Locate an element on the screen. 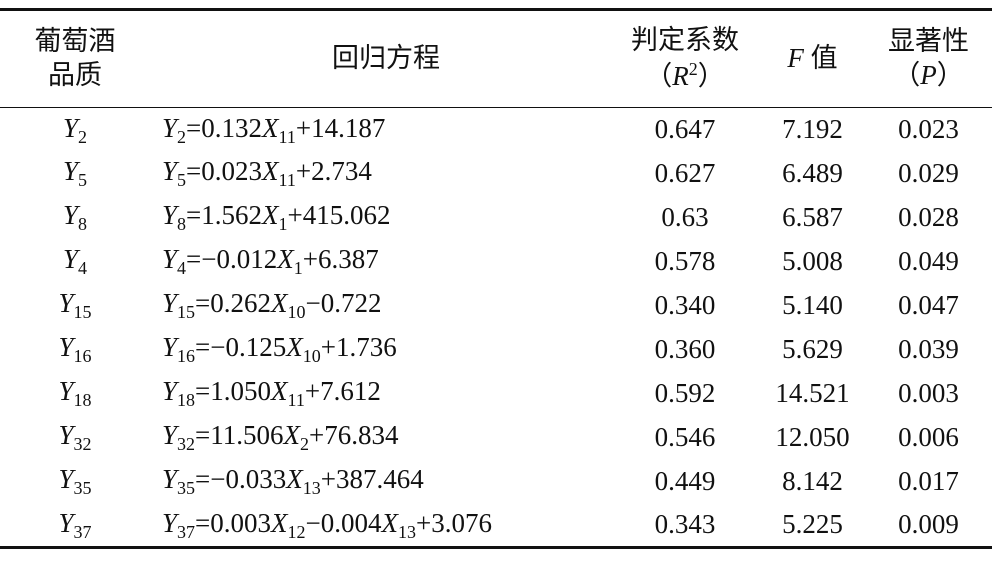 This screenshot has height=568, width=992. header-cell: 显著性 （P） is located at coordinates (928, 59).